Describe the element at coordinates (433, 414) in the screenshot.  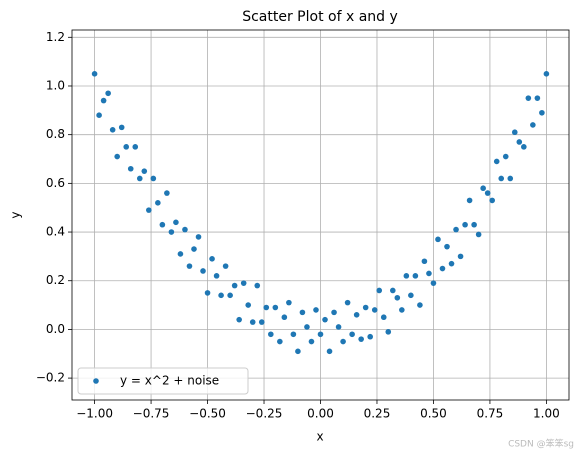
I see `x-tick-label: 0.50` at that location.